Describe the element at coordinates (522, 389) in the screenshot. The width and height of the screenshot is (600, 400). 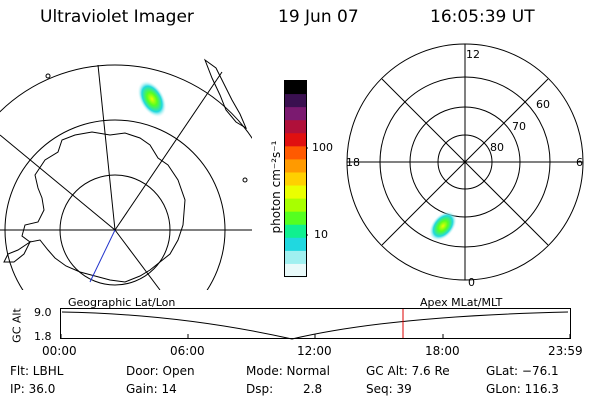
I see `status-glon: GLon: 116.3` at that location.